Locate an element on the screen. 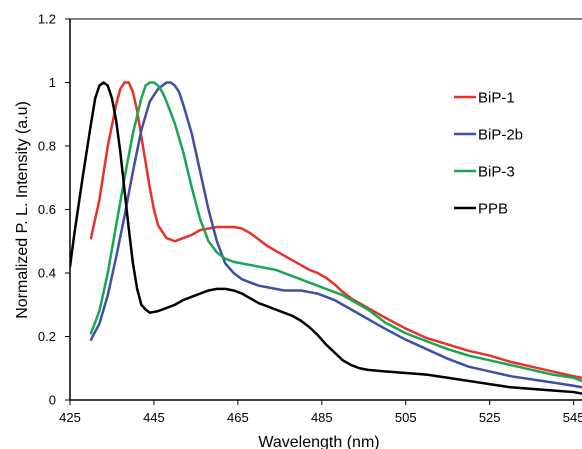  y-tick-label: 1 is located at coordinates (52, 82).